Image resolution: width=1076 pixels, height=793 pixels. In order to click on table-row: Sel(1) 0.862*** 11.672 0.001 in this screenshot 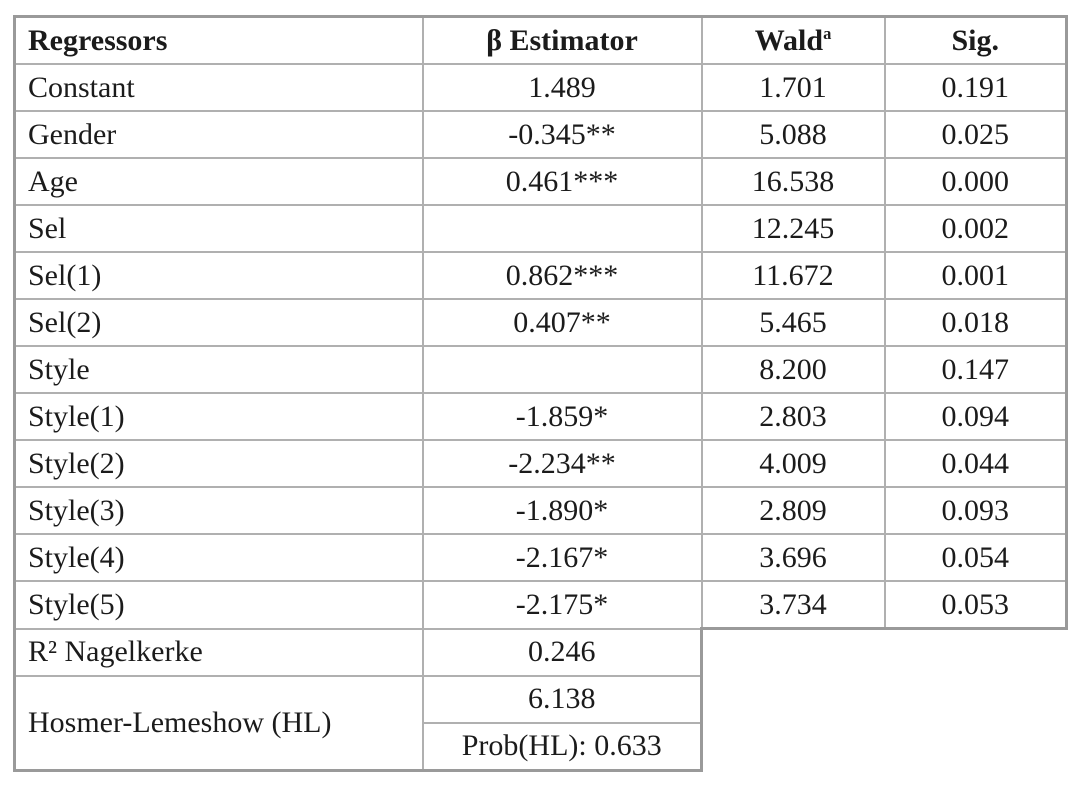, I will do `click(540, 275)`.